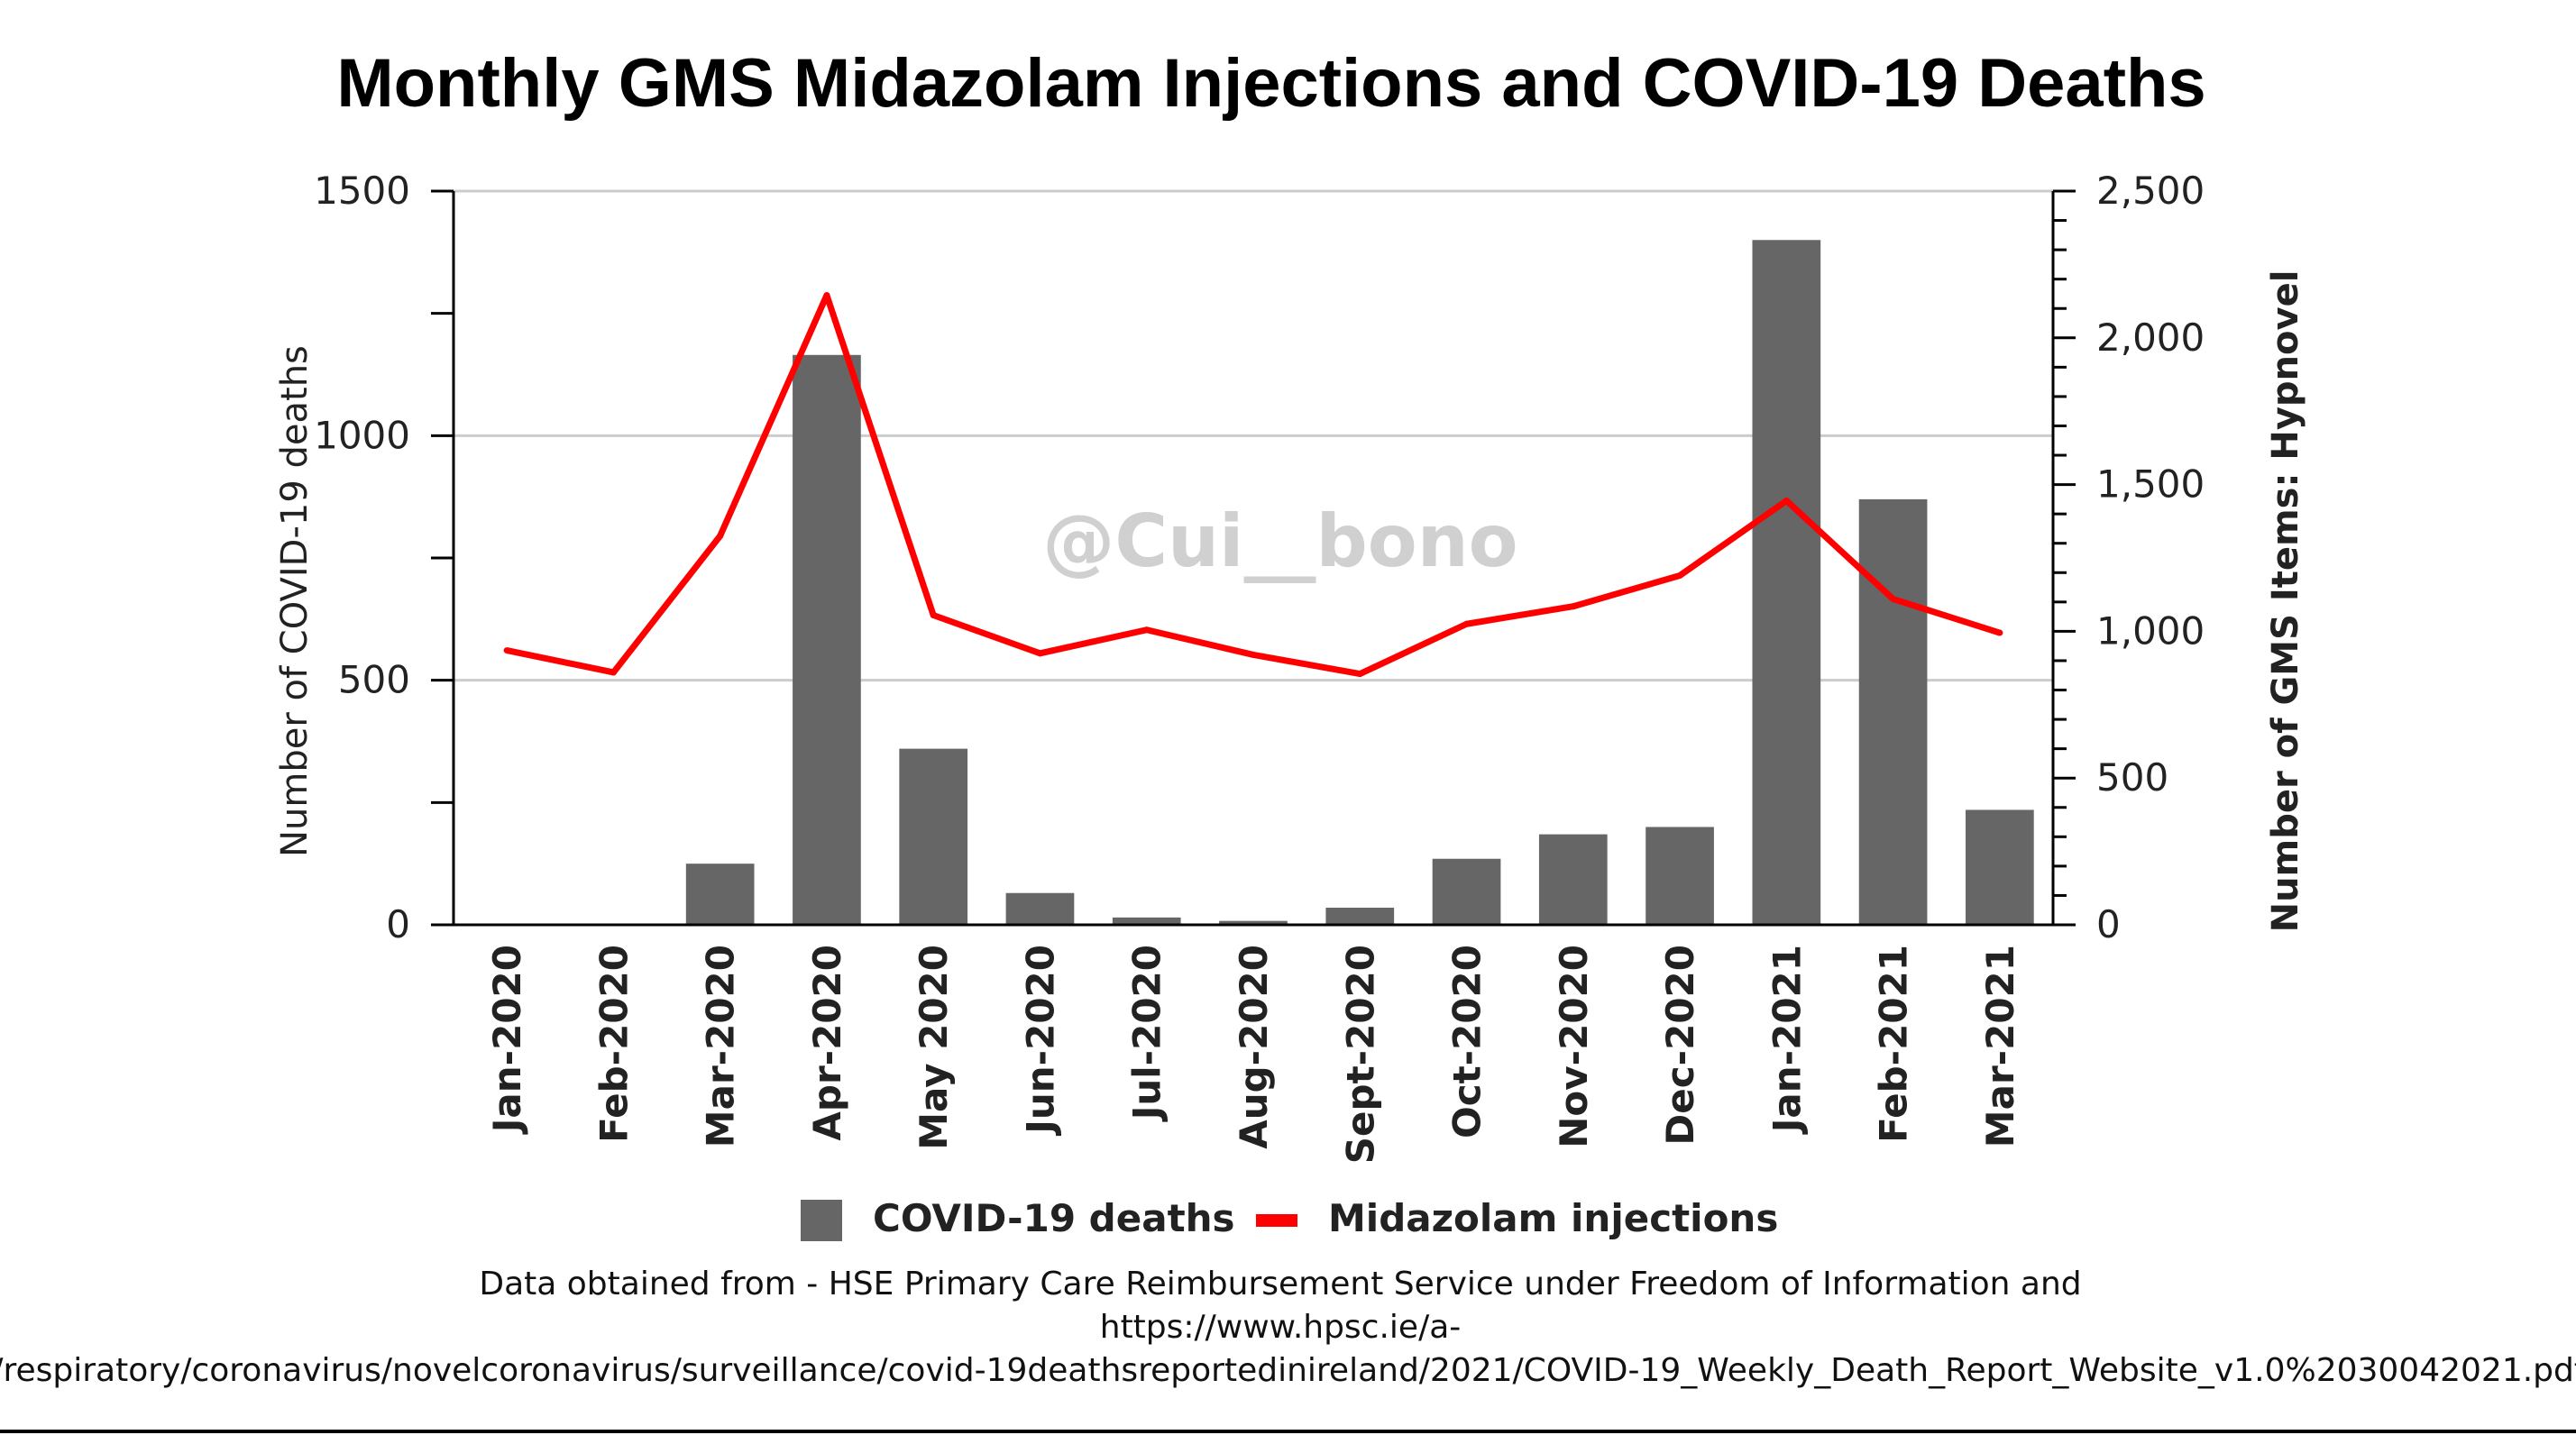 This screenshot has width=2576, height=1435. Describe the element at coordinates (2150, 337) in the screenshot. I see `y-right-tick-label: 2,000` at that location.